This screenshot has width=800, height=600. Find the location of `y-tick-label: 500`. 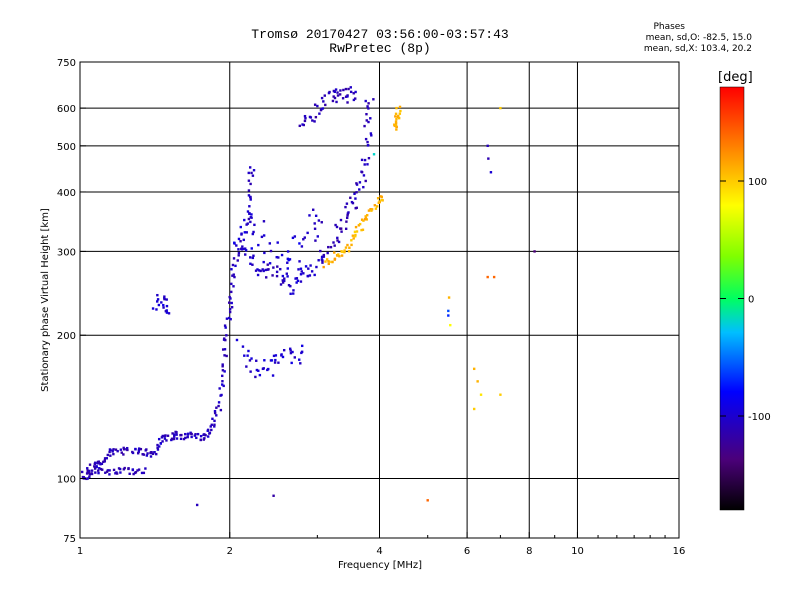

y-tick-label: 500 is located at coordinates (66, 147).